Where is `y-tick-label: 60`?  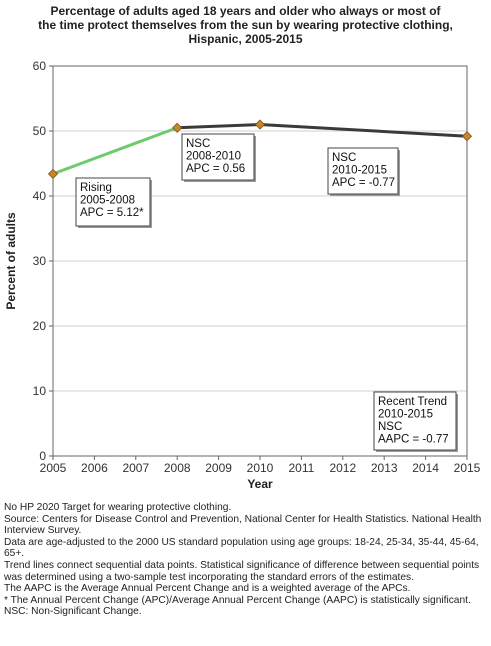
y-tick-label: 60 is located at coordinates (40, 66).